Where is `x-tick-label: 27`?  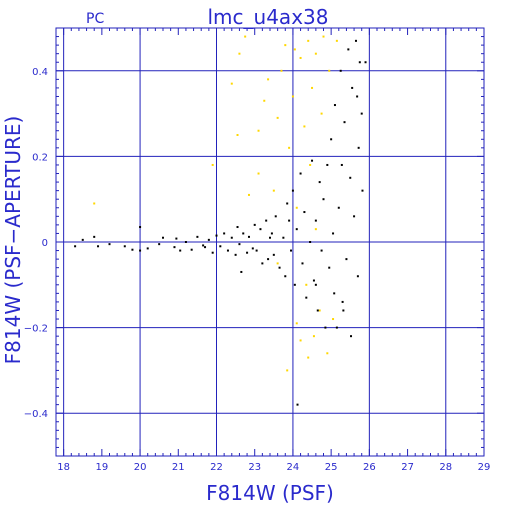
x-tick-label: 27 is located at coordinates (407, 467).